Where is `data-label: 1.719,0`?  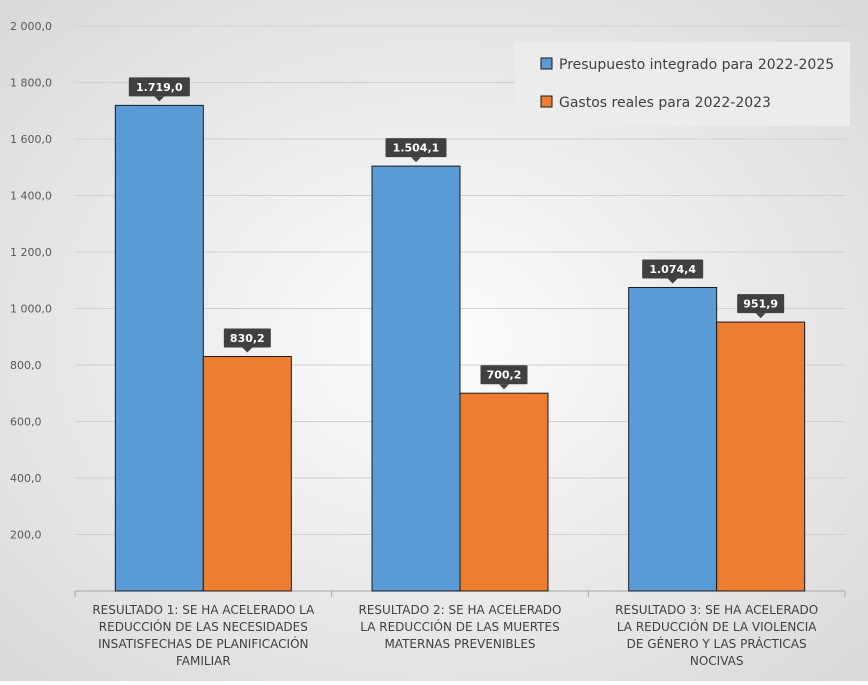 data-label: 1.719,0 is located at coordinates (159, 87).